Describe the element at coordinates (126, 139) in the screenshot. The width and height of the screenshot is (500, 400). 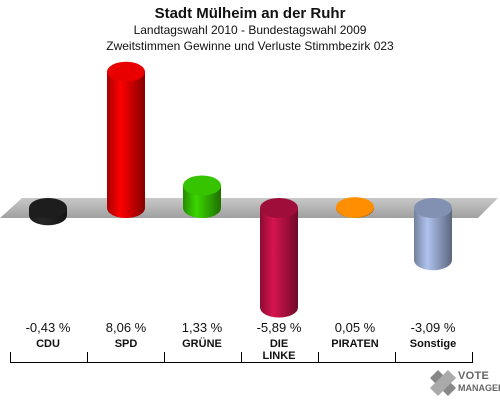
I see `bar-spd` at that location.